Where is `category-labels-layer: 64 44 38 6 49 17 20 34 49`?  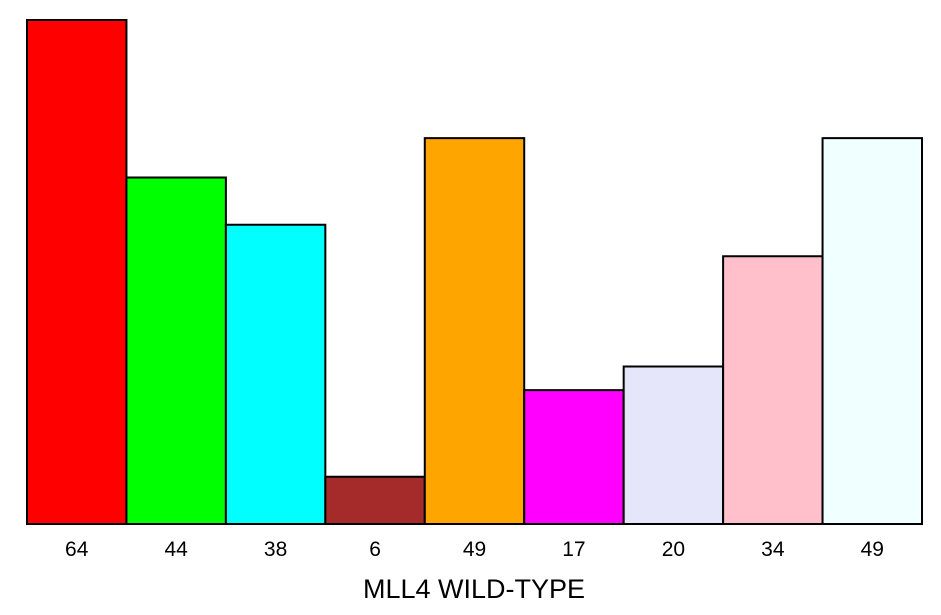
category-labels-layer: 64 44 38 6 49 17 20 34 49 is located at coordinates (474, 549).